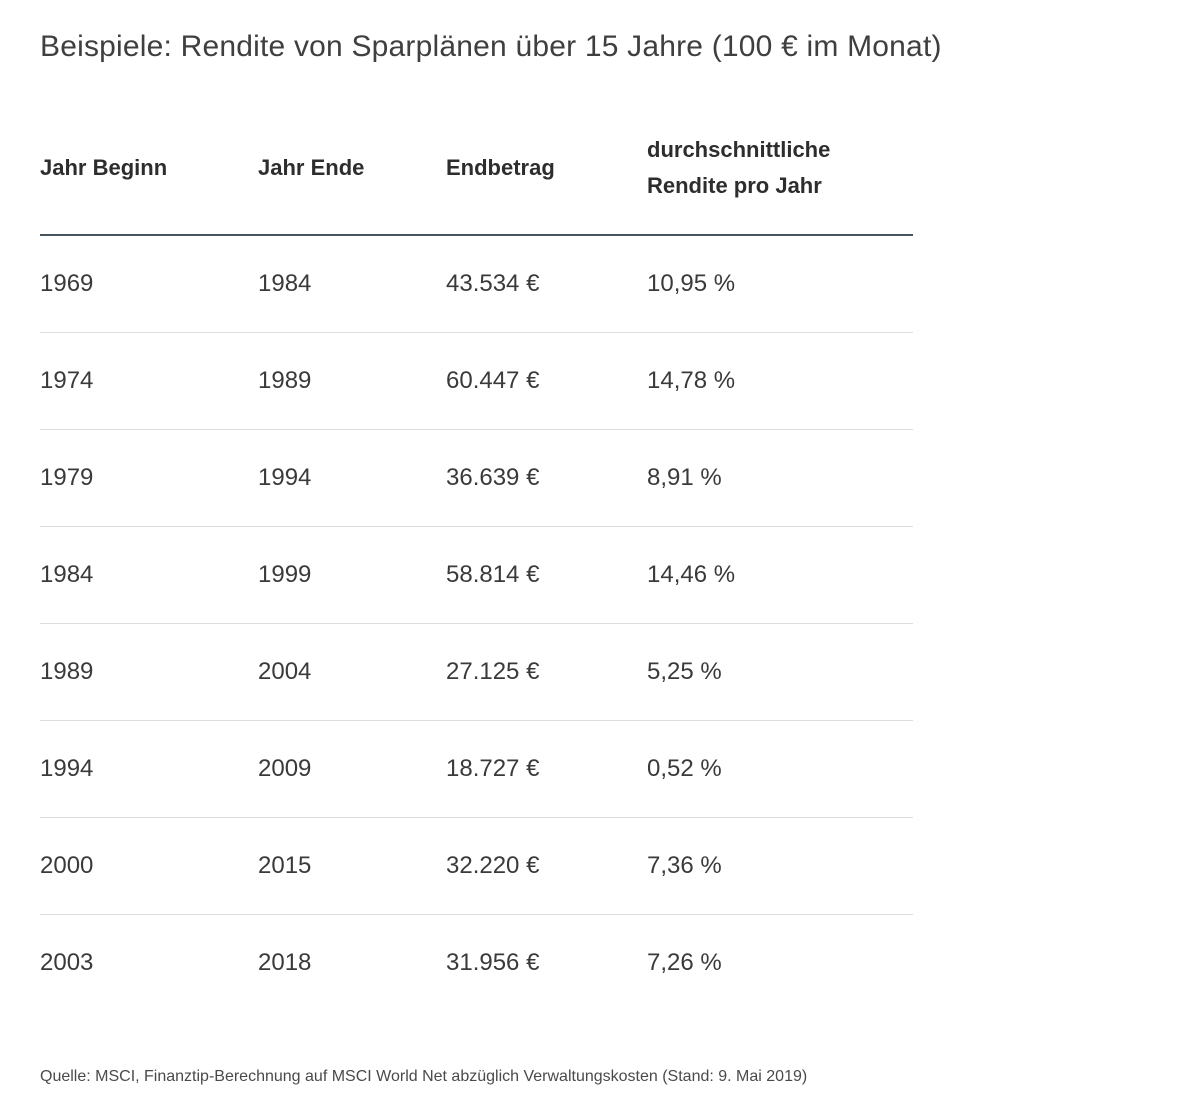  I want to click on table-row: 1994 2009 18.727 €0,52 %, so click(476, 768).